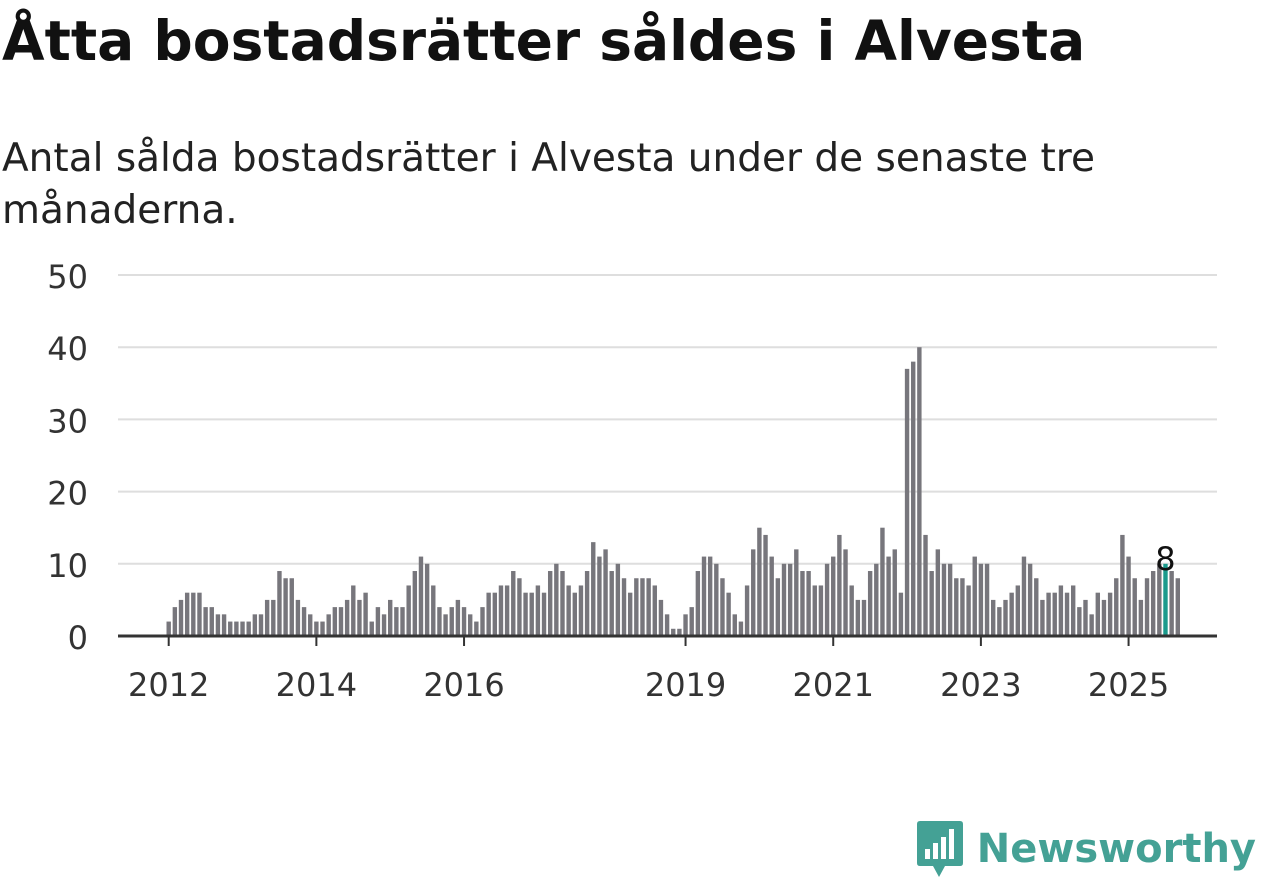 The width and height of the screenshot is (1262, 880). What do you see at coordinates (67, 566) in the screenshot?
I see `y-tick-label: 10` at bounding box center [67, 566].